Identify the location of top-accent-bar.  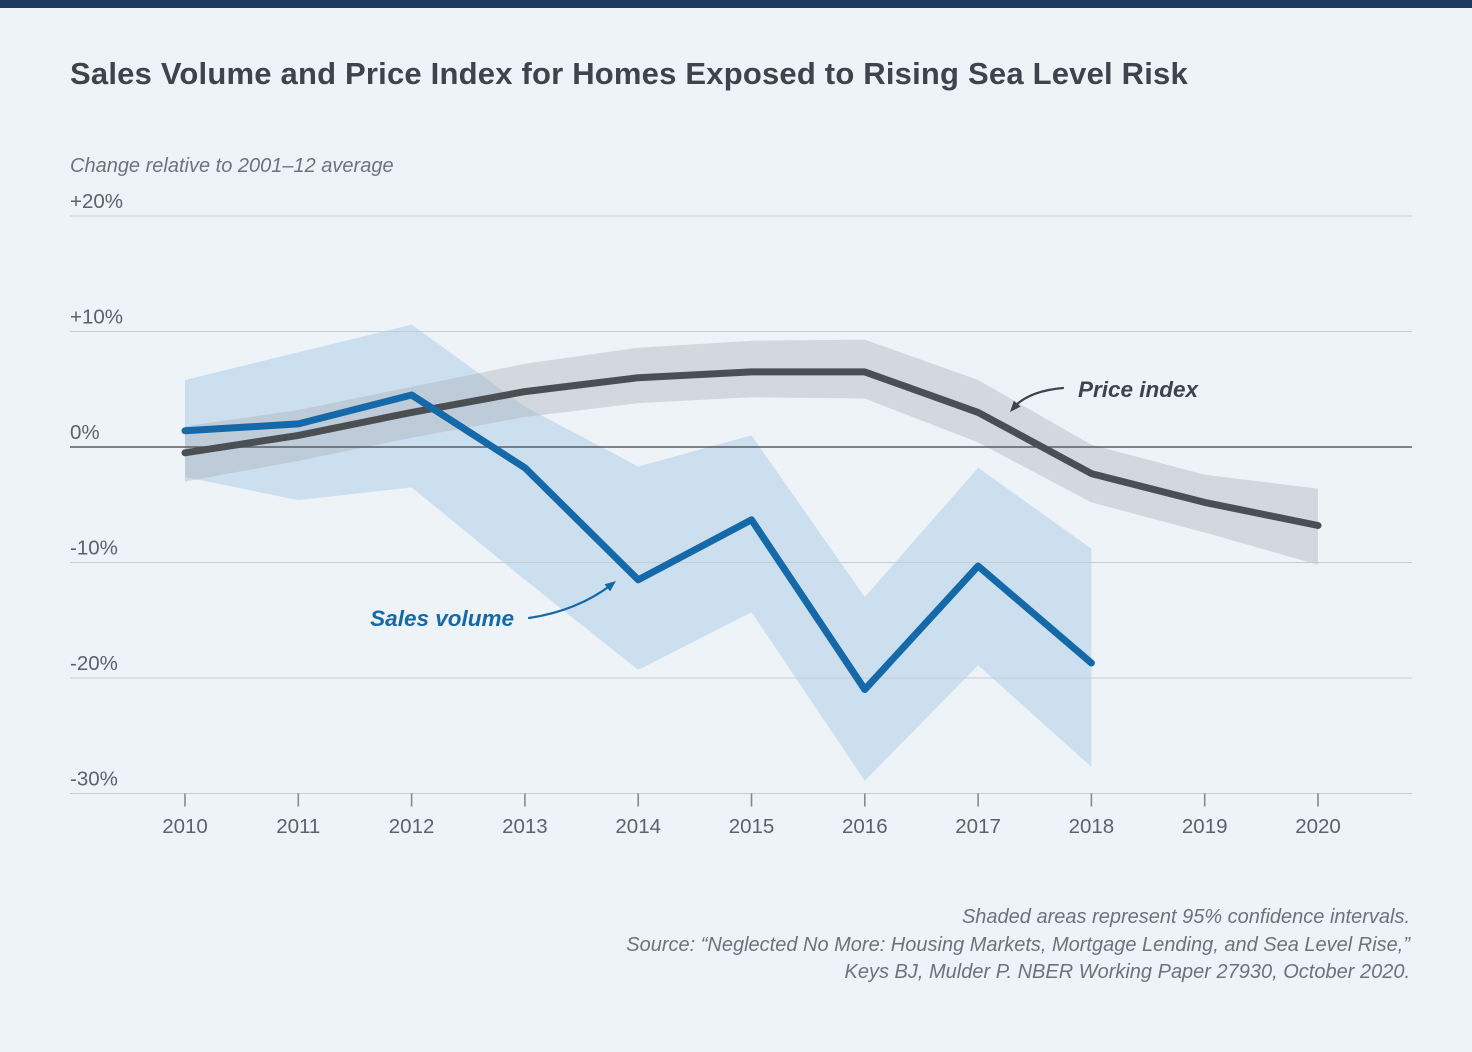
(736, 4).